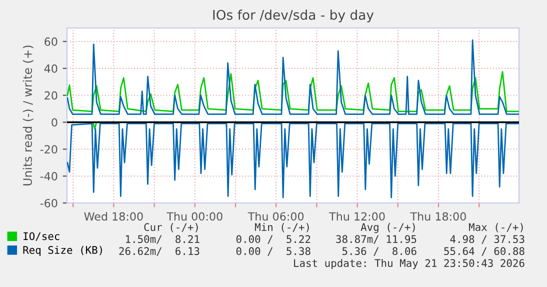 The image size is (547, 287). I want to click on x-tick-label: Thu 12:00, so click(357, 216).